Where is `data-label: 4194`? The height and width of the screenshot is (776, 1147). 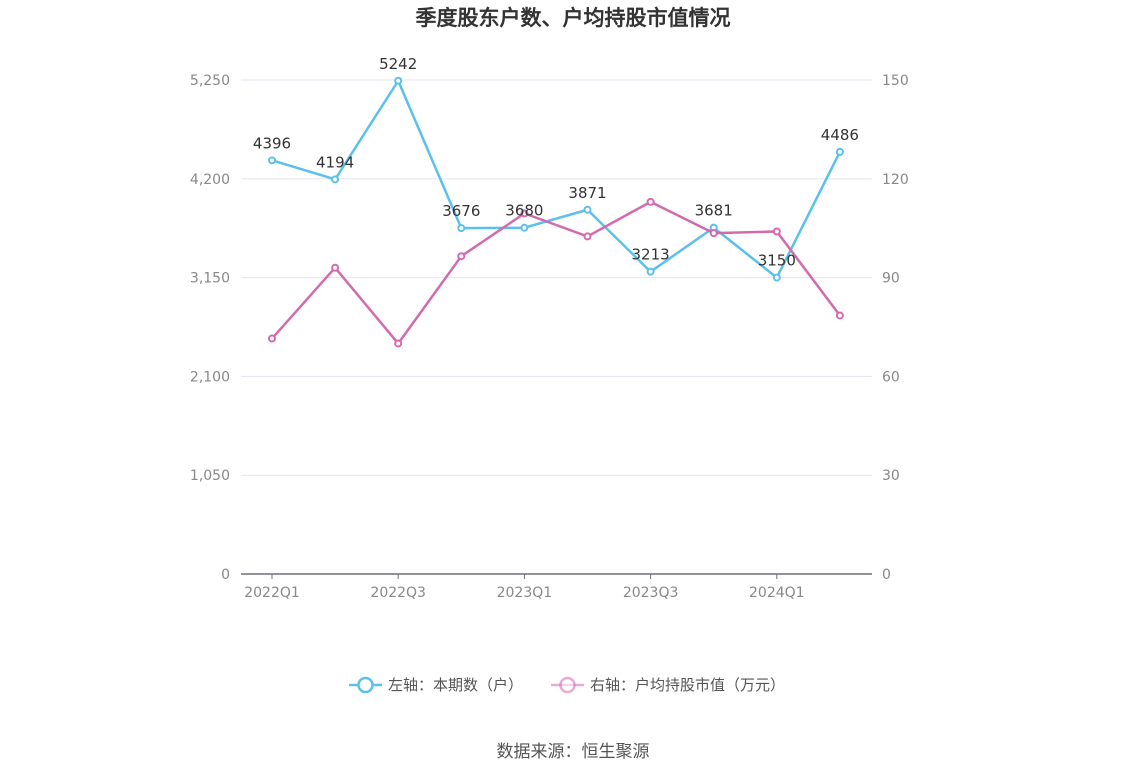 data-label: 4194 is located at coordinates (335, 162).